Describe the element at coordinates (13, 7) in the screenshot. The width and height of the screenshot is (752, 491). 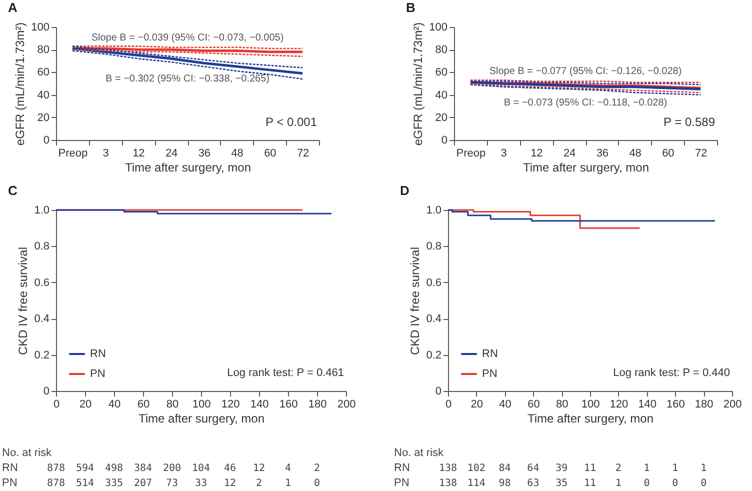
I see `chart-title: A` at that location.